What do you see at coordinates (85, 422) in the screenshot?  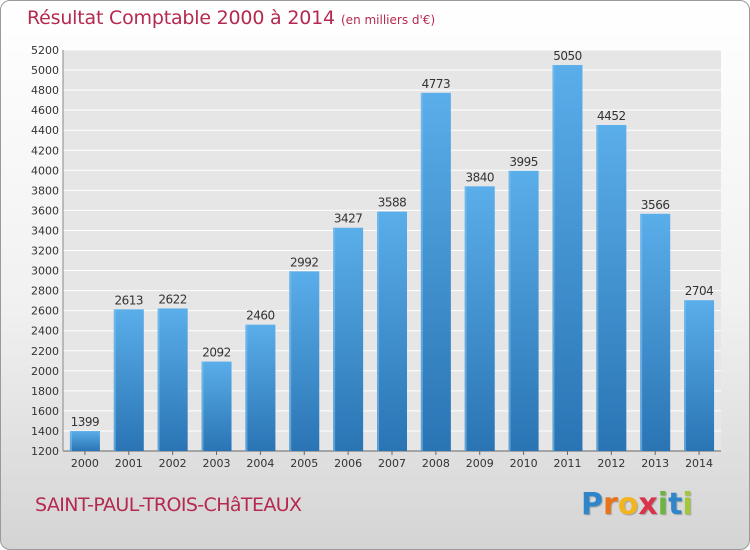 I see `data-label: 1399` at bounding box center [85, 422].